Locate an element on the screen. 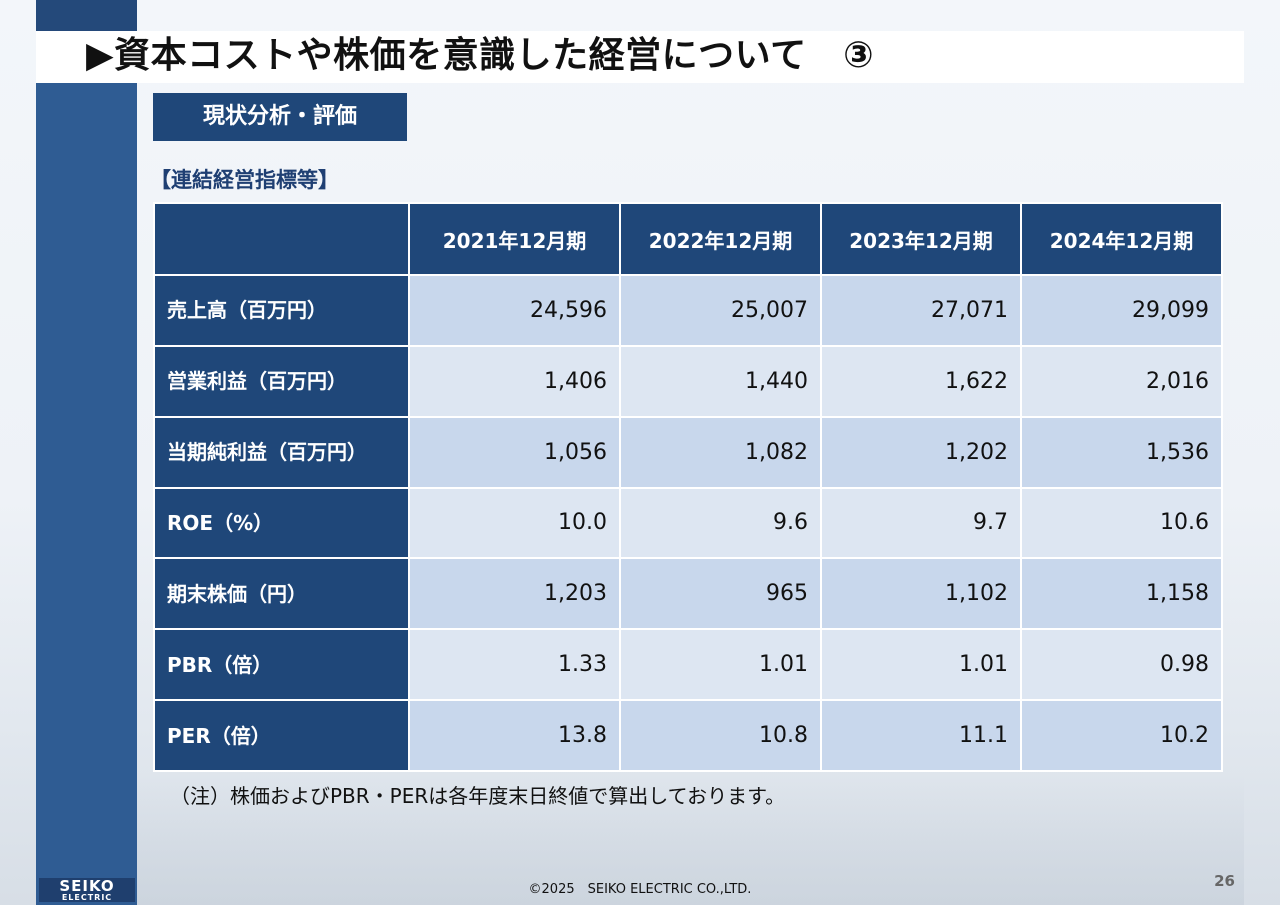 The height and width of the screenshot is (905, 1280). table-cell: 1,622 is located at coordinates (921, 381).